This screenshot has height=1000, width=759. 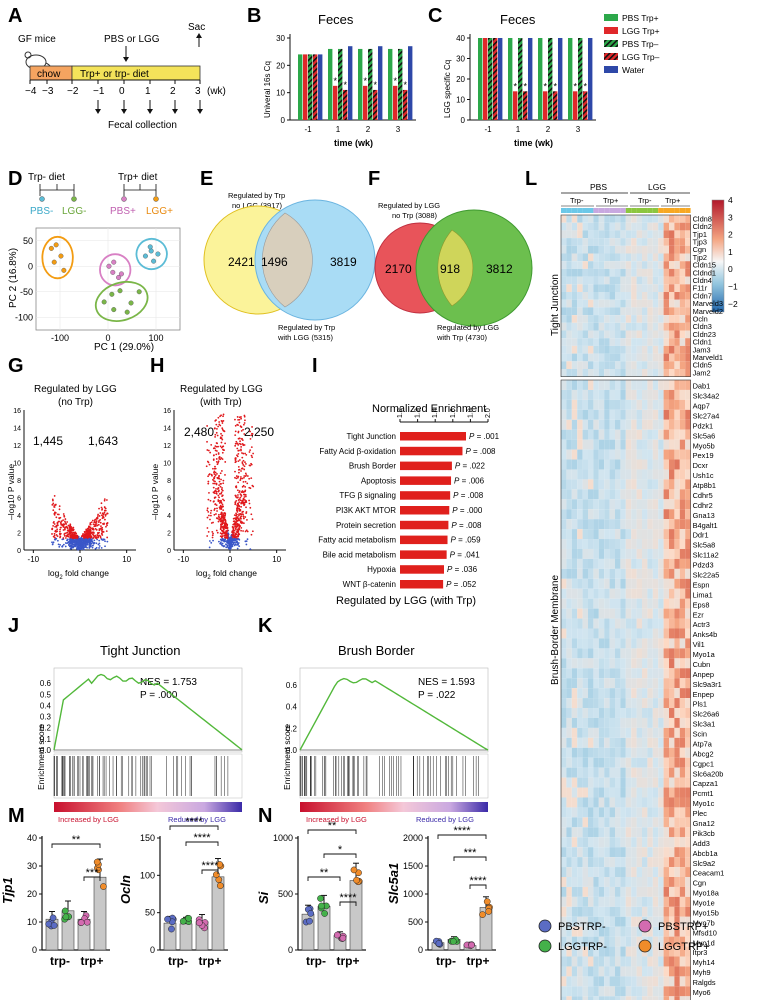 I want to click on heatmap-lgg-label: LGG, so click(x=657, y=187).